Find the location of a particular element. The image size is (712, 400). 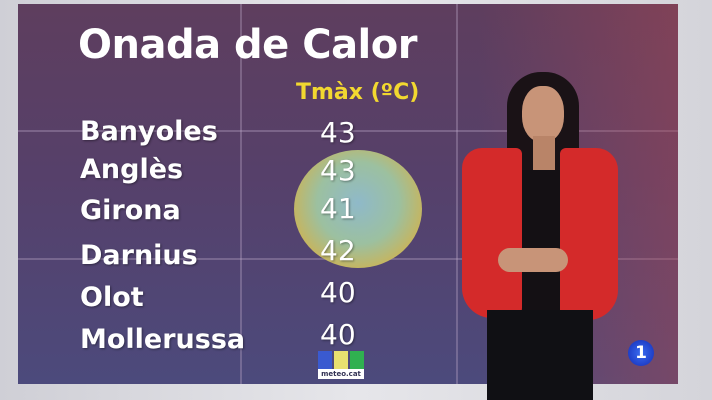

city-name: Banyoles is located at coordinates (149, 131).